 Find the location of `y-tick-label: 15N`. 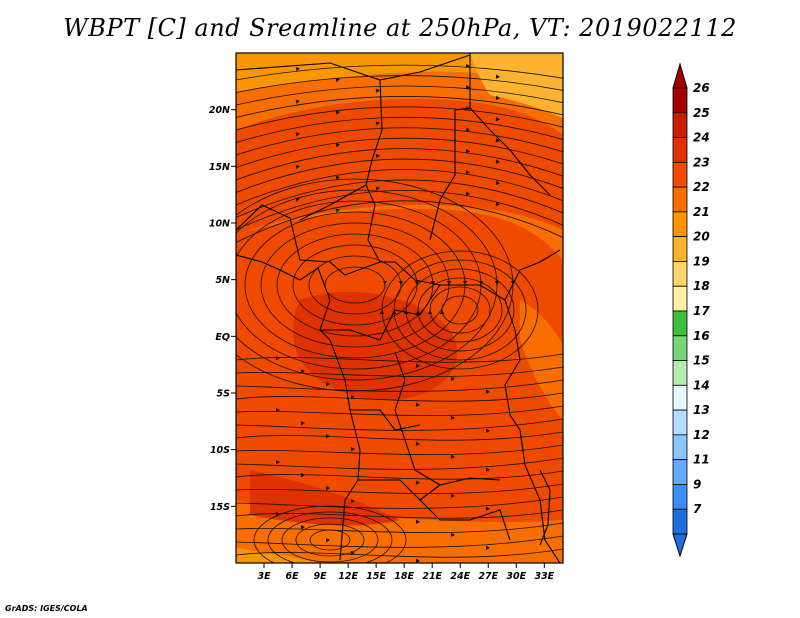

y-tick-label: 15N is located at coordinates (219, 167).